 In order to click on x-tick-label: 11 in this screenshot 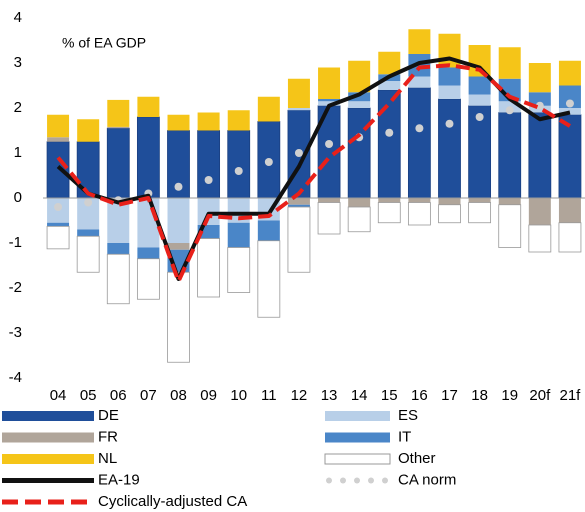, I will do `click(269, 395)`.